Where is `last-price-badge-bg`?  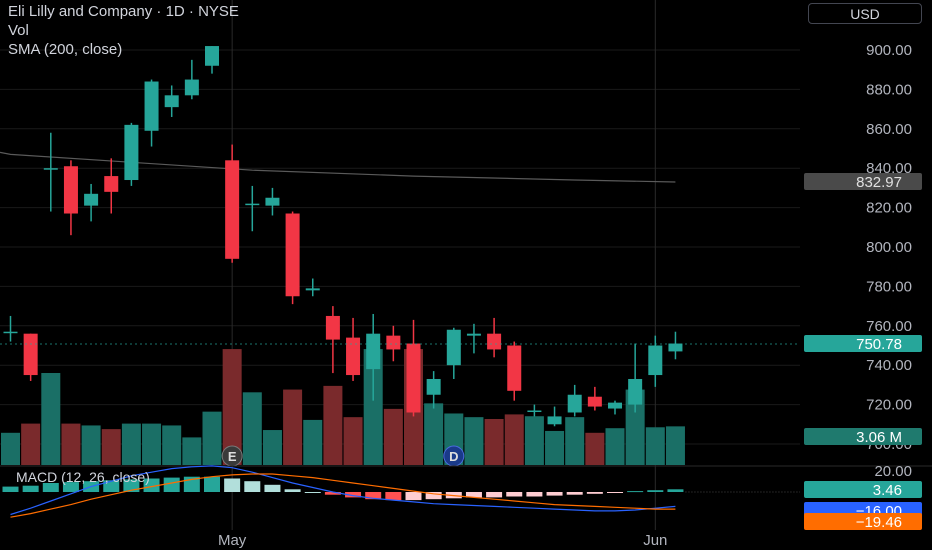
last-price-badge-bg is located at coordinates (863, 343).